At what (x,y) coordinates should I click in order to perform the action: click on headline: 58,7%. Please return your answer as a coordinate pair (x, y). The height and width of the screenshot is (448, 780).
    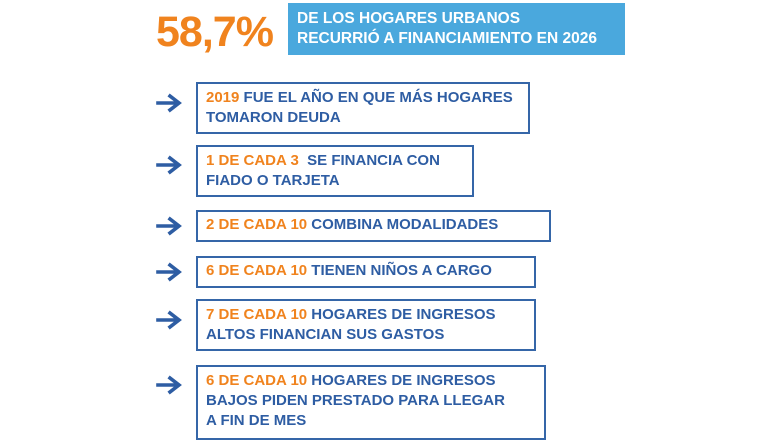
    Looking at the image, I should click on (215, 32).